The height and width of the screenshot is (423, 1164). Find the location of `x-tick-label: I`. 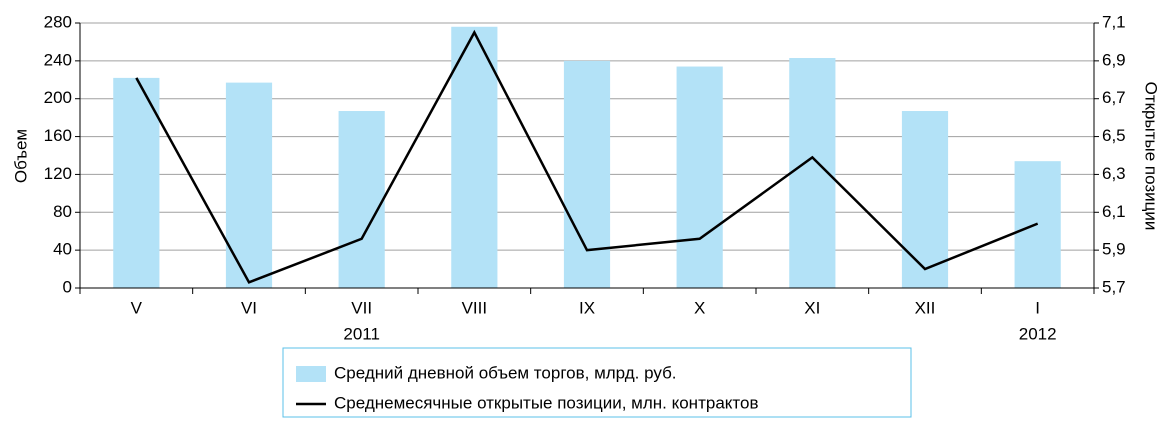

x-tick-label: I is located at coordinates (1037, 307).